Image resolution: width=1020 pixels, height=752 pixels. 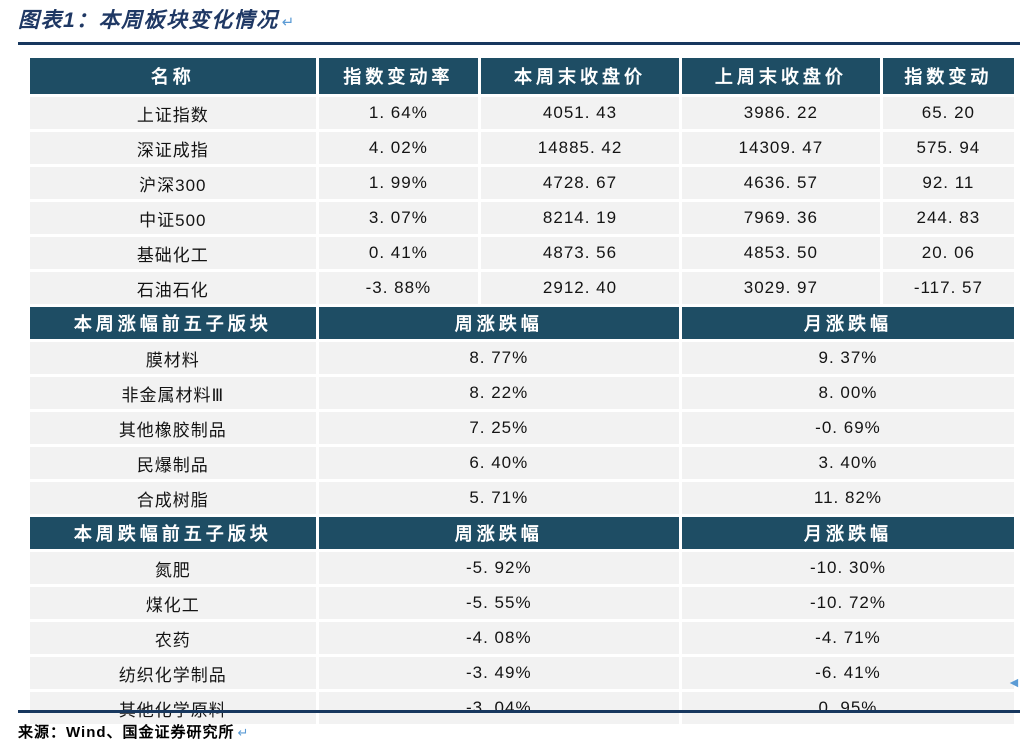 I want to click on cell-sector: 煤化工, so click(x=173, y=603).